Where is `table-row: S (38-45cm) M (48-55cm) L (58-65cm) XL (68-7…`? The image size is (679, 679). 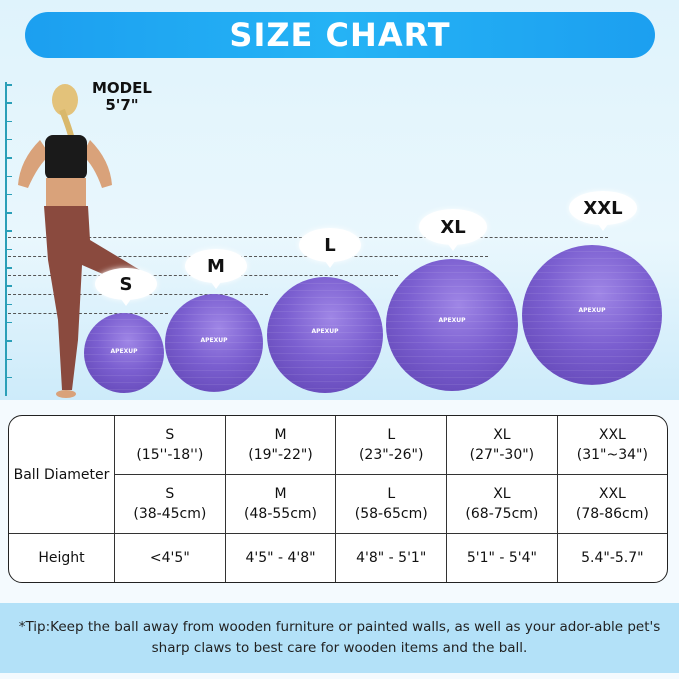
table-row: S (38-45cm) M (48-55cm) L (58-65cm) XL (68-7… is located at coordinates (338, 504).